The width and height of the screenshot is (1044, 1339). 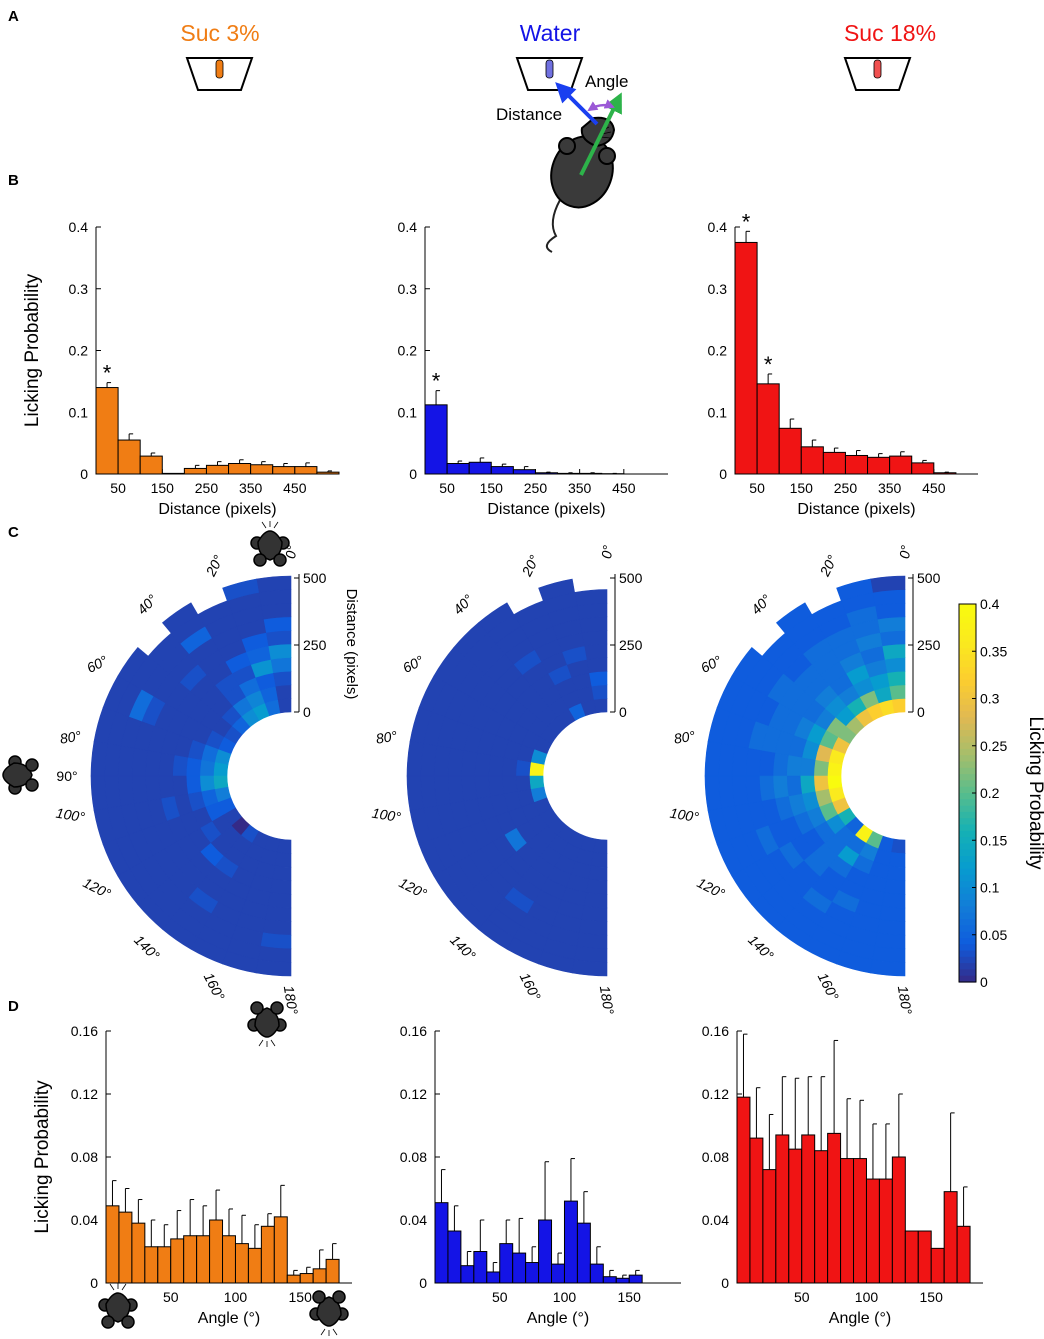 What do you see at coordinates (42, 1157) in the screenshot?
I see `y-axis-label: Licking Probability` at bounding box center [42, 1157].